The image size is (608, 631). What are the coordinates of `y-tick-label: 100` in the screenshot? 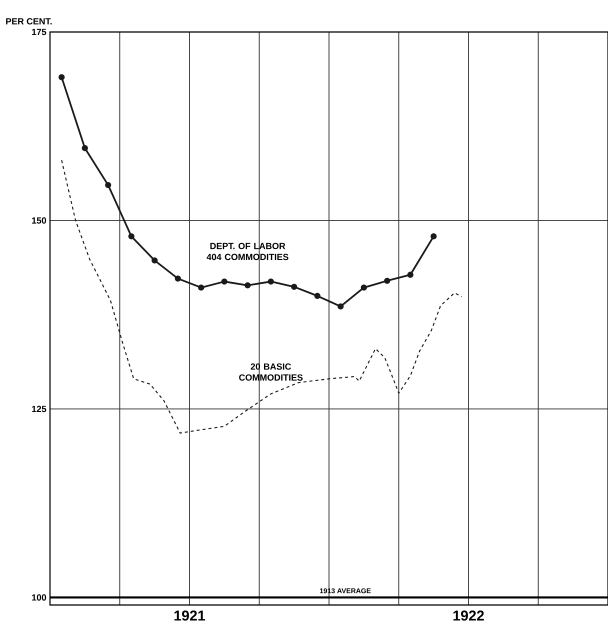 It's located at (39, 597).